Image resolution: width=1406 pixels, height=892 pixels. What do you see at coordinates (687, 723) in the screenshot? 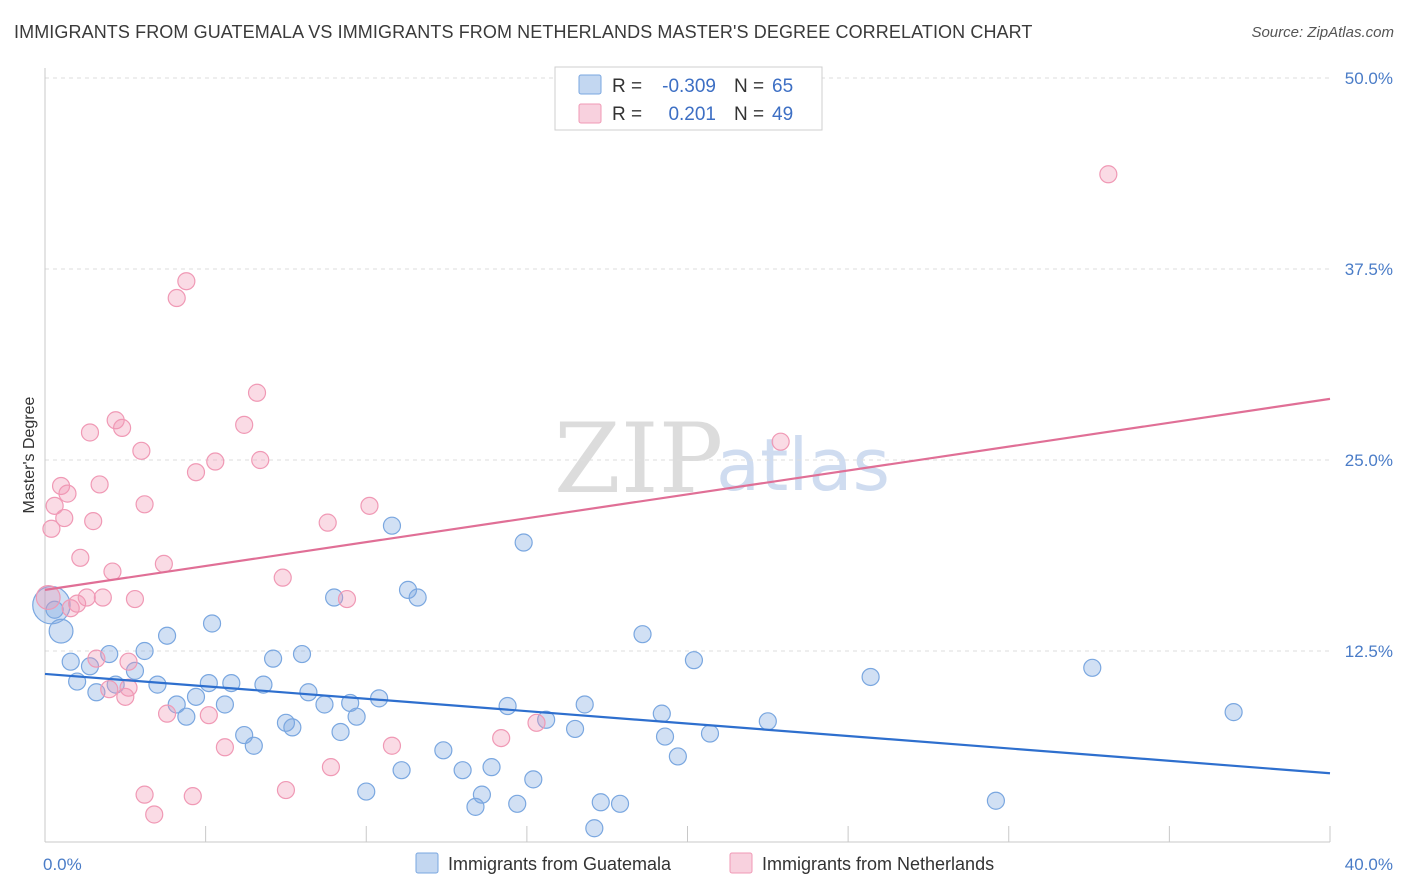
I see `guatemala-trend-line` at bounding box center [687, 723].